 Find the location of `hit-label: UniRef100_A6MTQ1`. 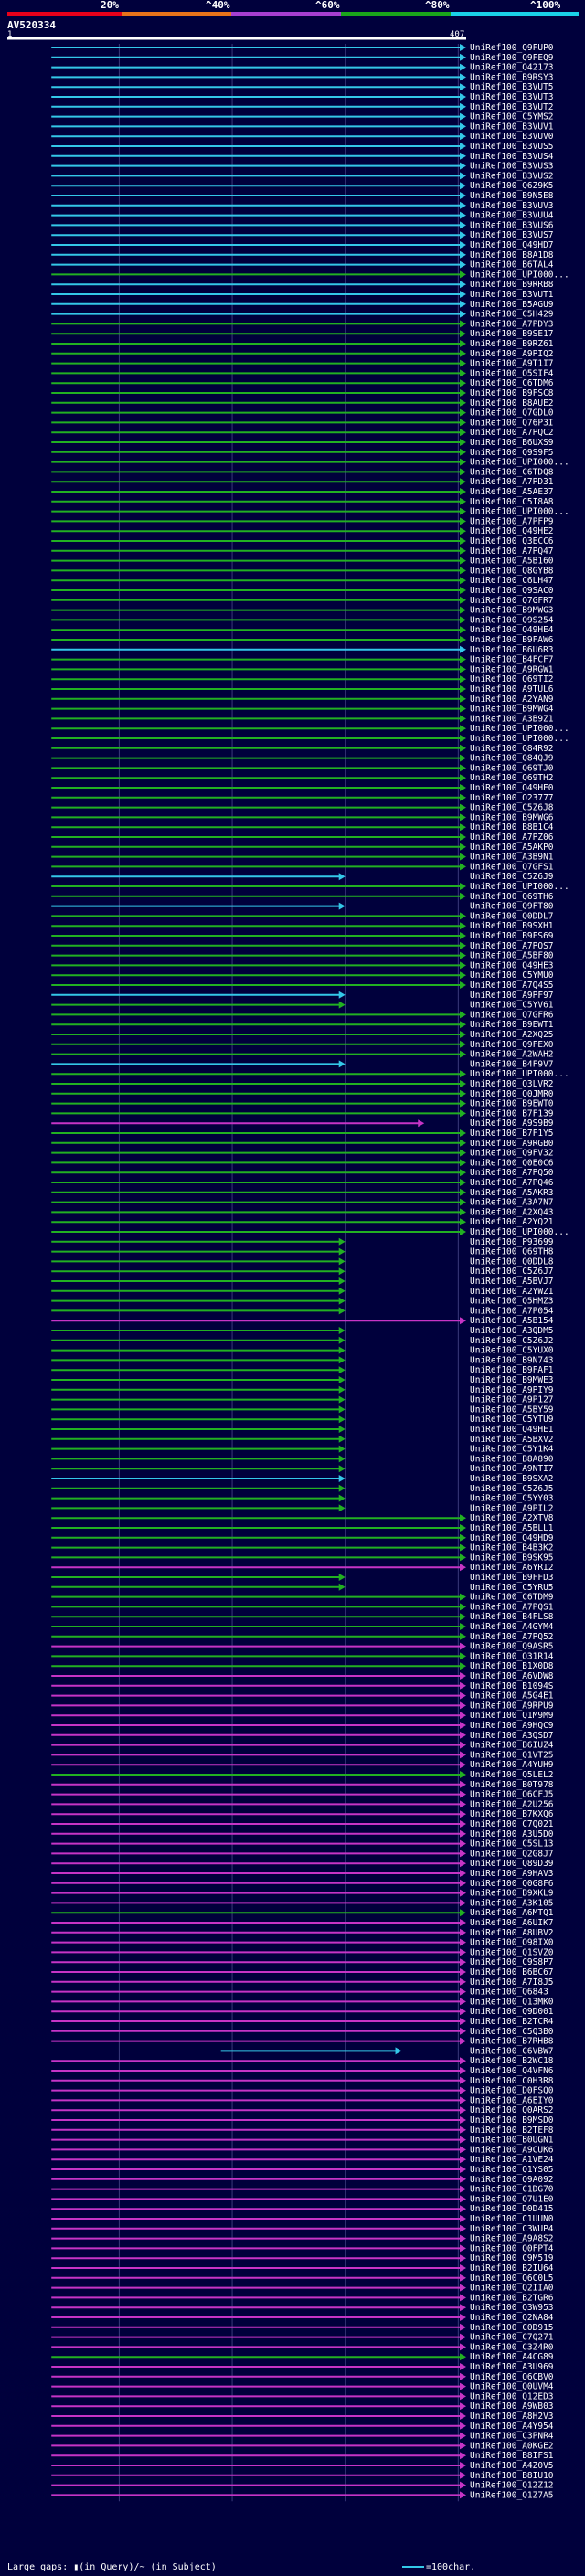

hit-label: UniRef100_A6MTQ1 is located at coordinates (512, 1913).